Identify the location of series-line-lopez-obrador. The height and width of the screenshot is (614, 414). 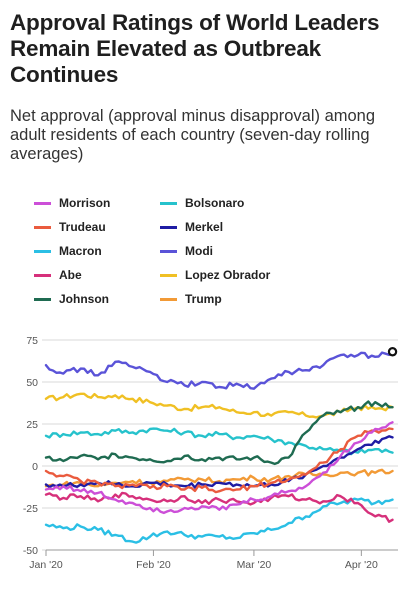
(219, 405).